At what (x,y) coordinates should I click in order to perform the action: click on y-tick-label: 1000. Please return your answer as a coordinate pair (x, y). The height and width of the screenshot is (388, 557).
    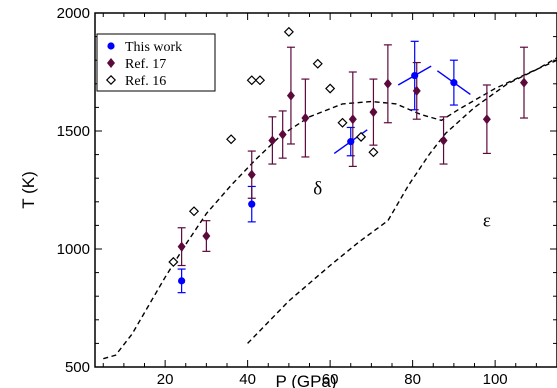
    Looking at the image, I should click on (73, 249).